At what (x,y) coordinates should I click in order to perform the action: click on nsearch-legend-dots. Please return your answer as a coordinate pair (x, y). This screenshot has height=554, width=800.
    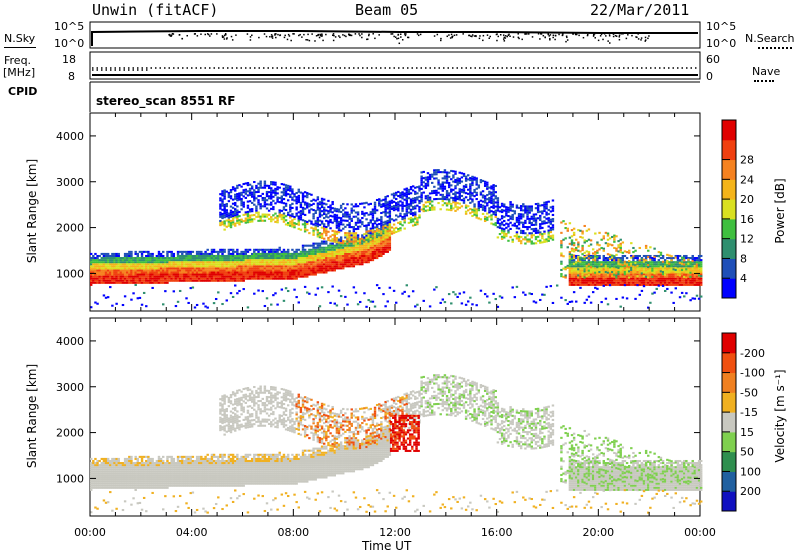
    Looking at the image, I should click on (775, 48).